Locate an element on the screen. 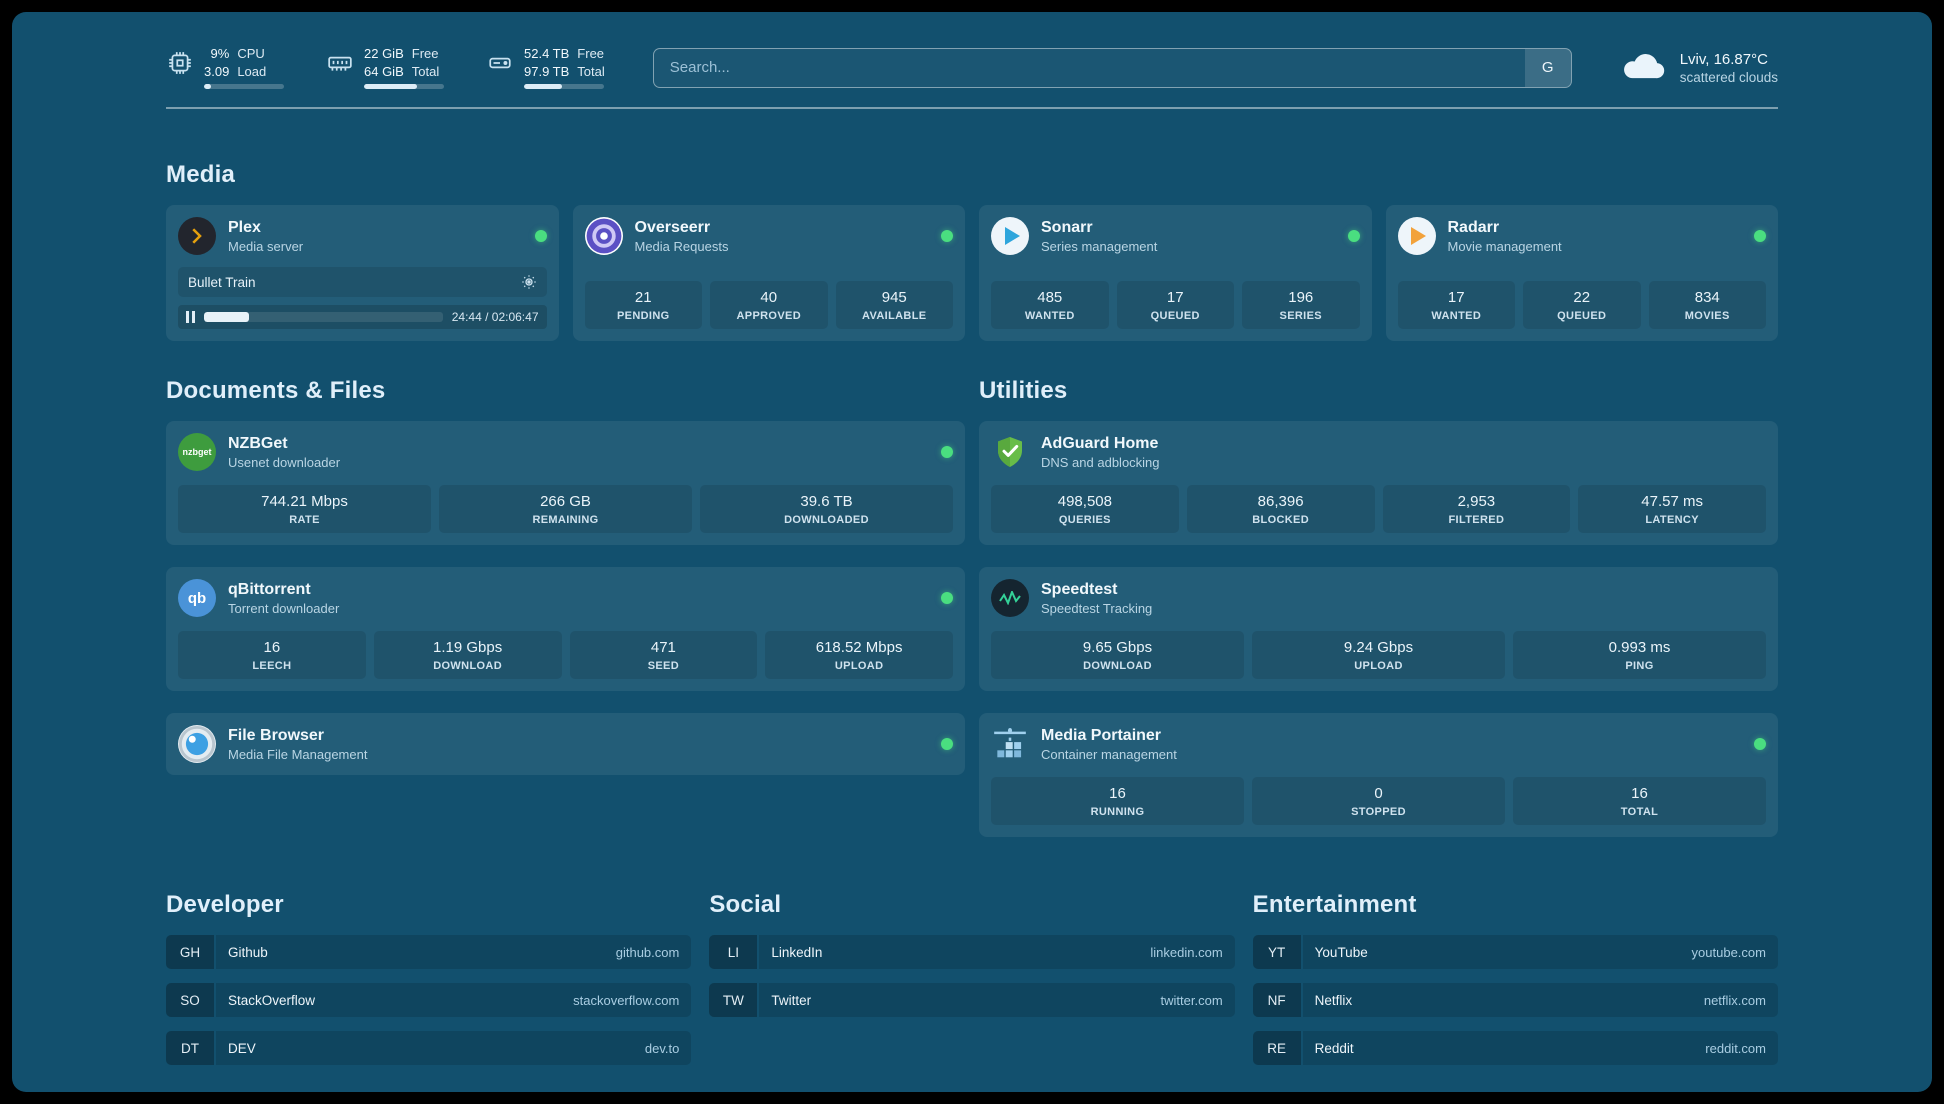 This screenshot has height=1104, width=1944. bookmark-linkedin: LI LinkedIn linkedin.com is located at coordinates (972, 952).